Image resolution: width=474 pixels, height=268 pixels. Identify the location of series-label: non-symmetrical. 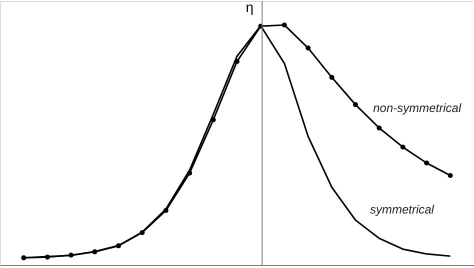
(417, 107).